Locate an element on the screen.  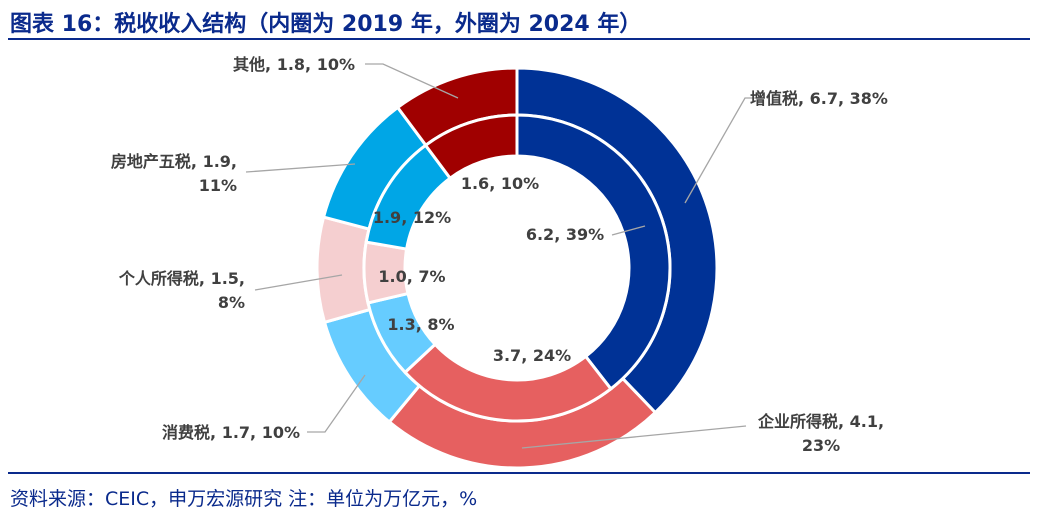
title-divider is located at coordinates (519, 39).